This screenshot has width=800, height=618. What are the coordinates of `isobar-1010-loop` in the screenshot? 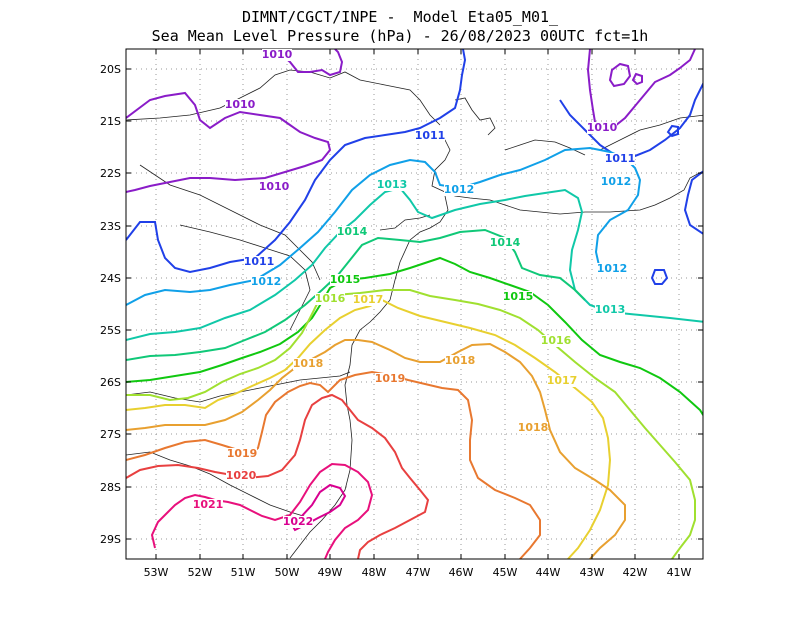 It's located at (620, 75).